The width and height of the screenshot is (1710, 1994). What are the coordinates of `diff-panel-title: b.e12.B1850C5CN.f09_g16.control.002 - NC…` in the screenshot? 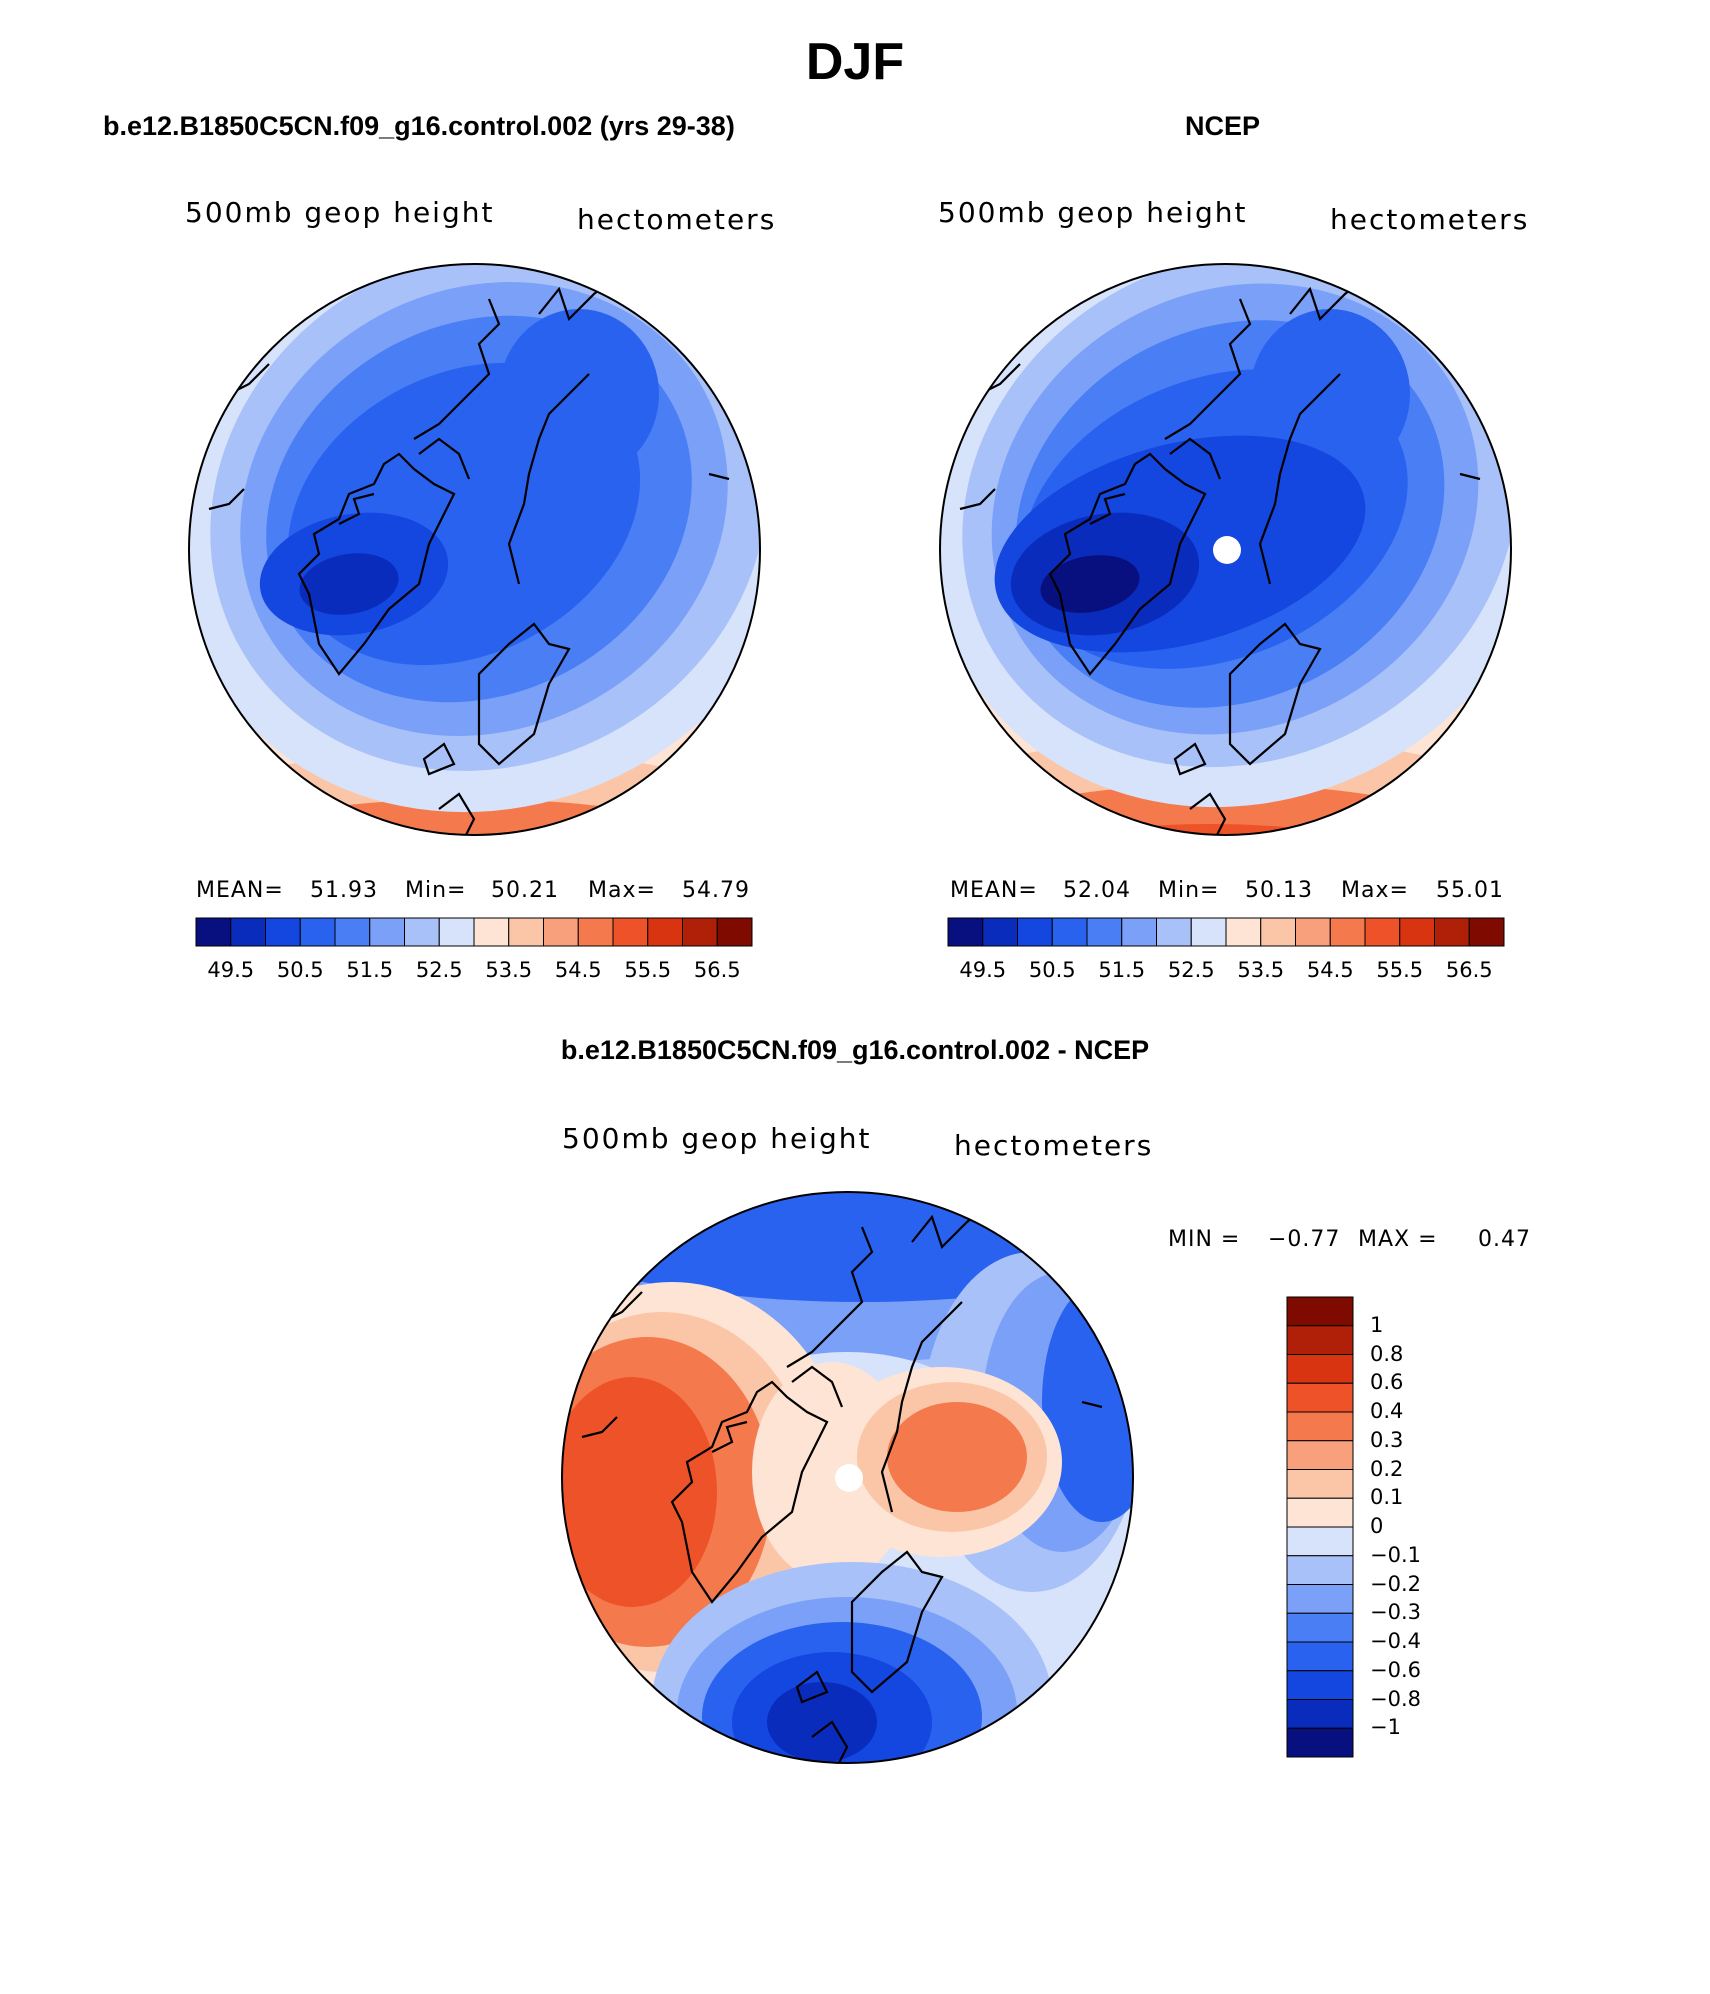 It's located at (855, 1050).